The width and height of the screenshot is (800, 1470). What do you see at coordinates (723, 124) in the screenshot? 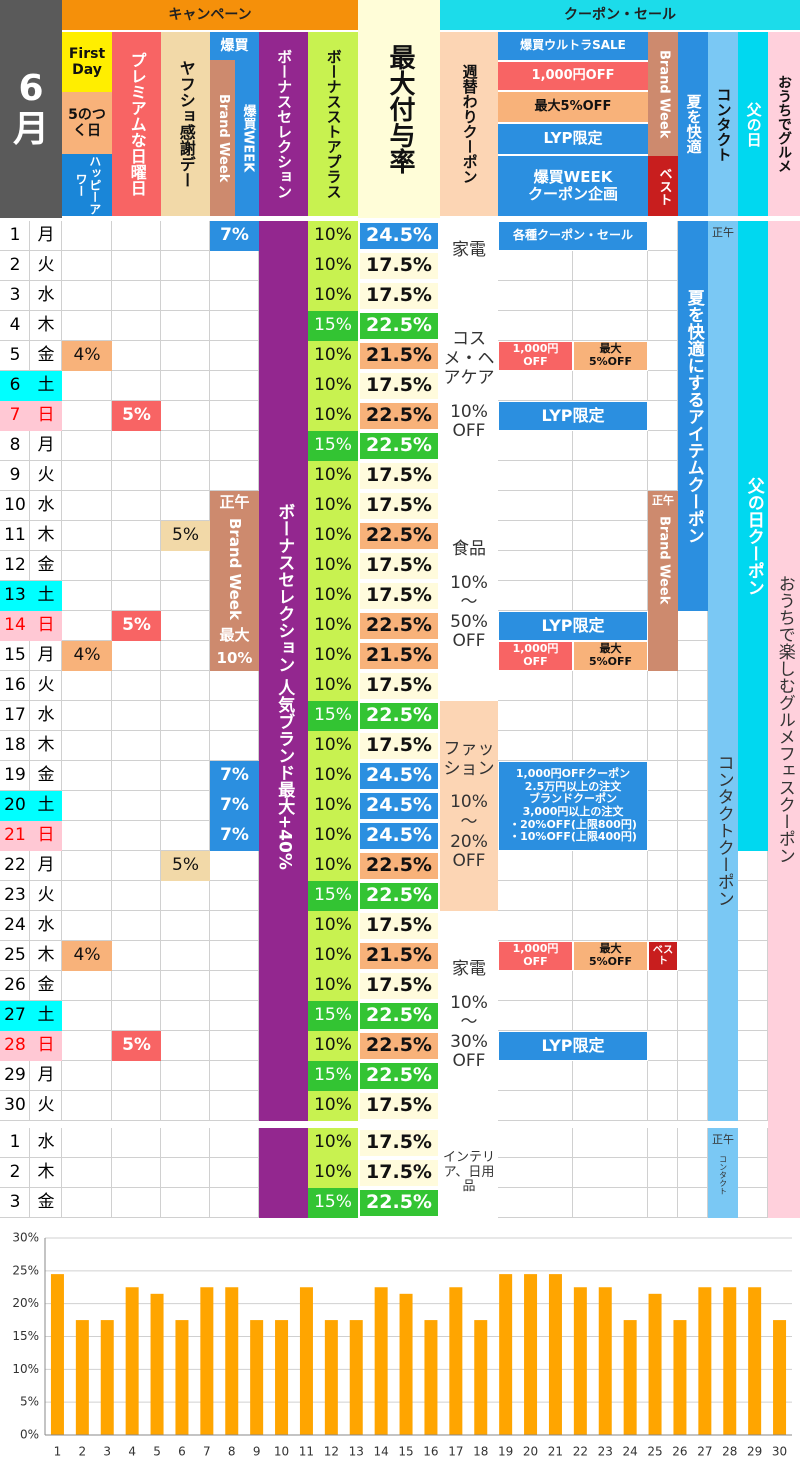
I see `contact: コンタクト` at bounding box center [723, 124].